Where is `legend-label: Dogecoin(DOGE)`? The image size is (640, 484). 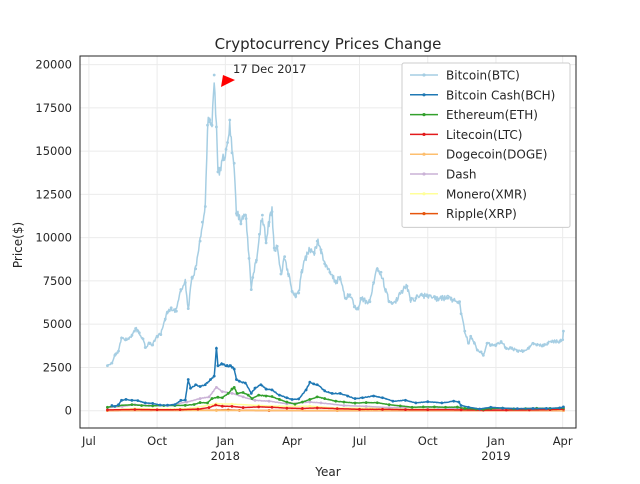
legend-label: Dogecoin(DOGE) is located at coordinates (496, 155).